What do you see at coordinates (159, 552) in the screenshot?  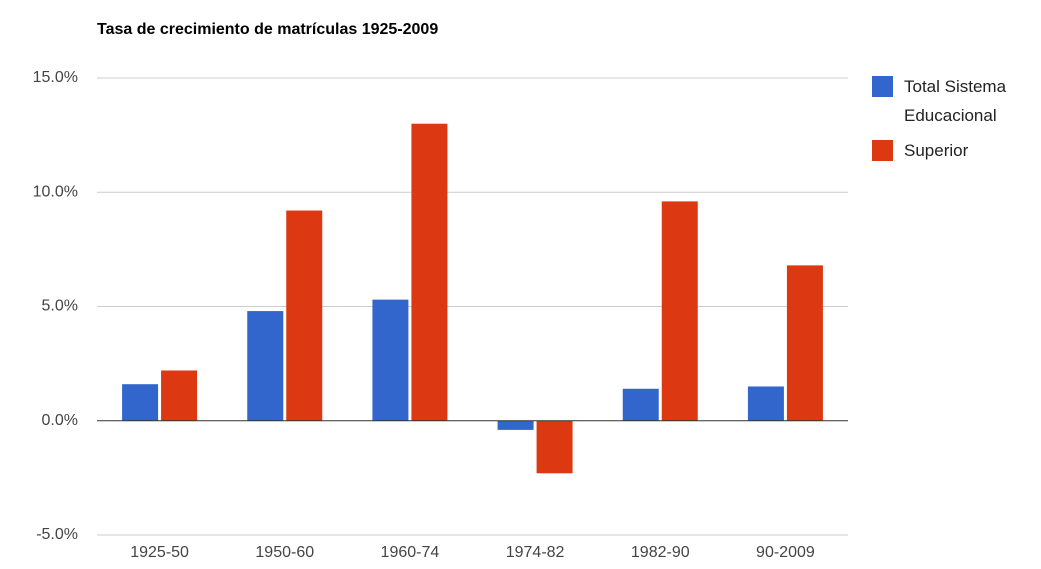 I see `x-tick-label: 1925-50` at bounding box center [159, 552].